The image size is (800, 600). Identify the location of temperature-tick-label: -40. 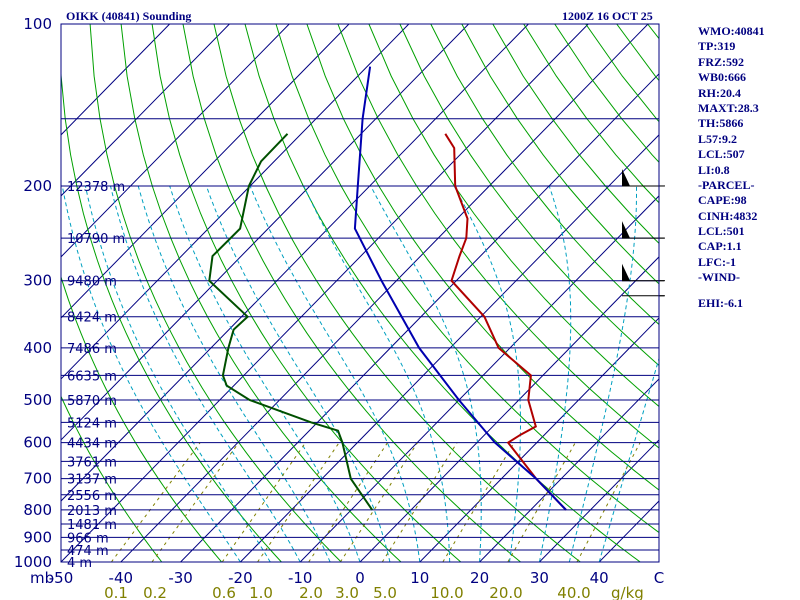
(121, 578).